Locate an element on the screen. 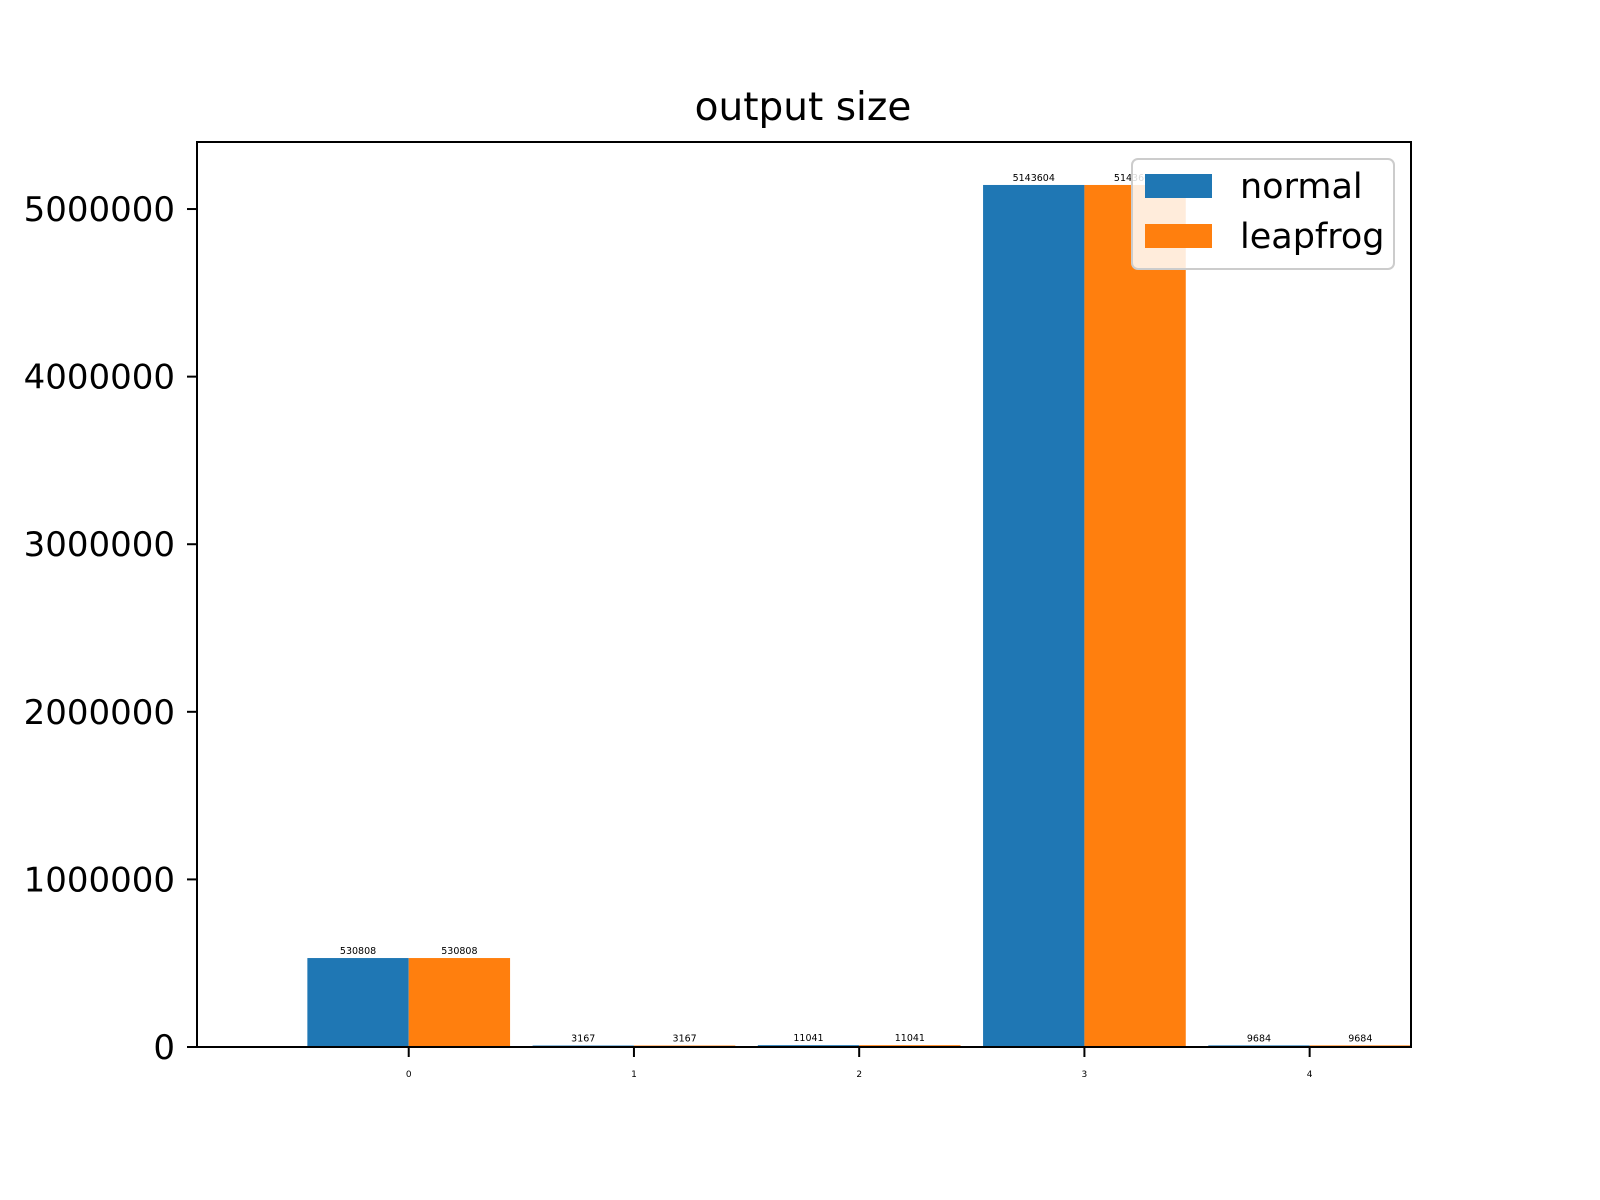 This screenshot has height=1200, width=1600. legend-label-normal: normal is located at coordinates (1301, 187).